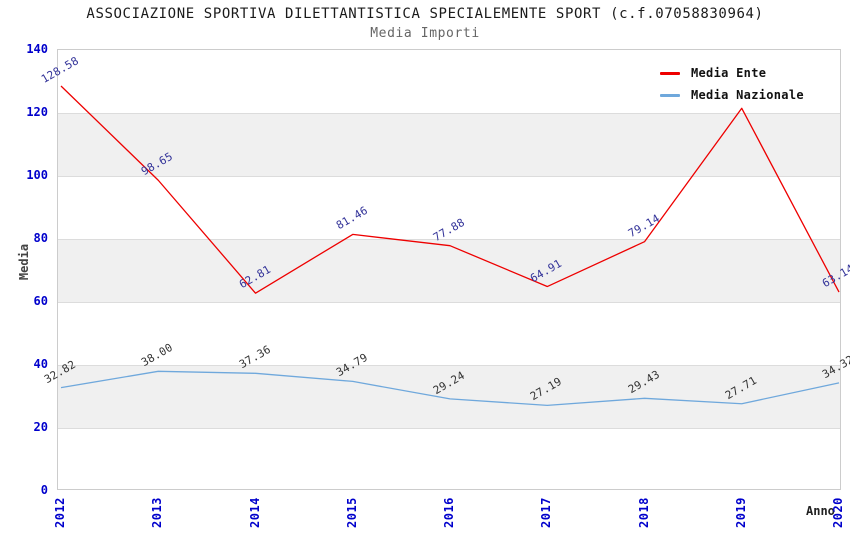 The image size is (850, 550). I want to click on legend-item-media-ente: Media Ente, so click(732, 73).